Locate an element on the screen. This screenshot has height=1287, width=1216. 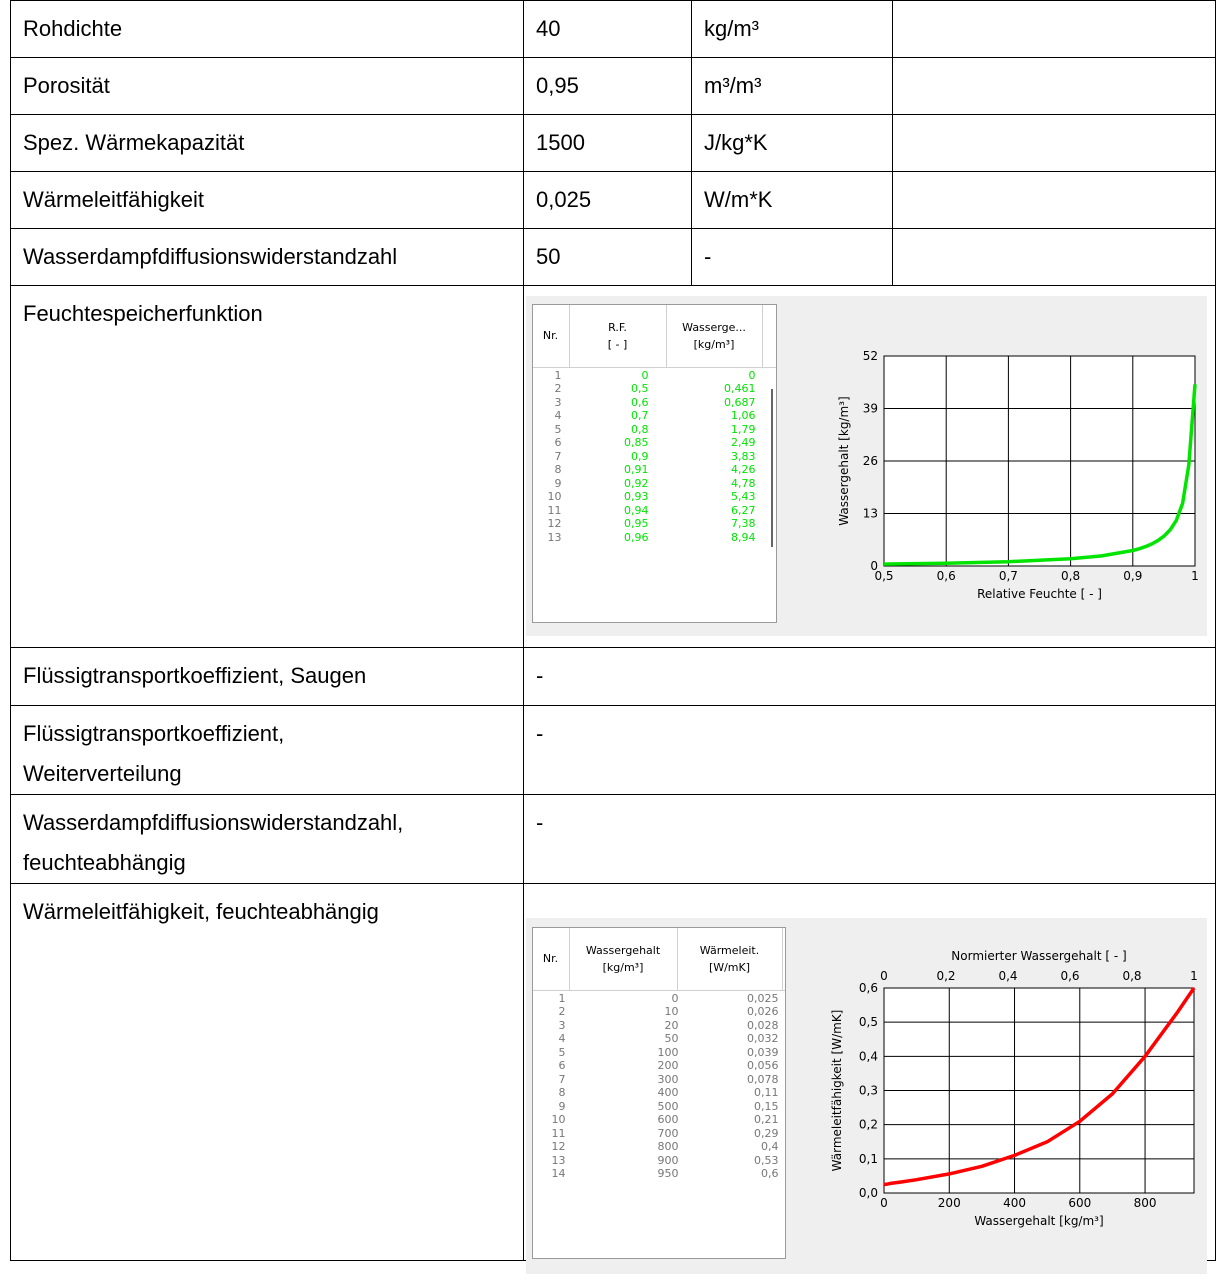
grid-header: Nr. R.F. [ - ] Wasserge... [kg/m³] is located at coordinates (654, 336).